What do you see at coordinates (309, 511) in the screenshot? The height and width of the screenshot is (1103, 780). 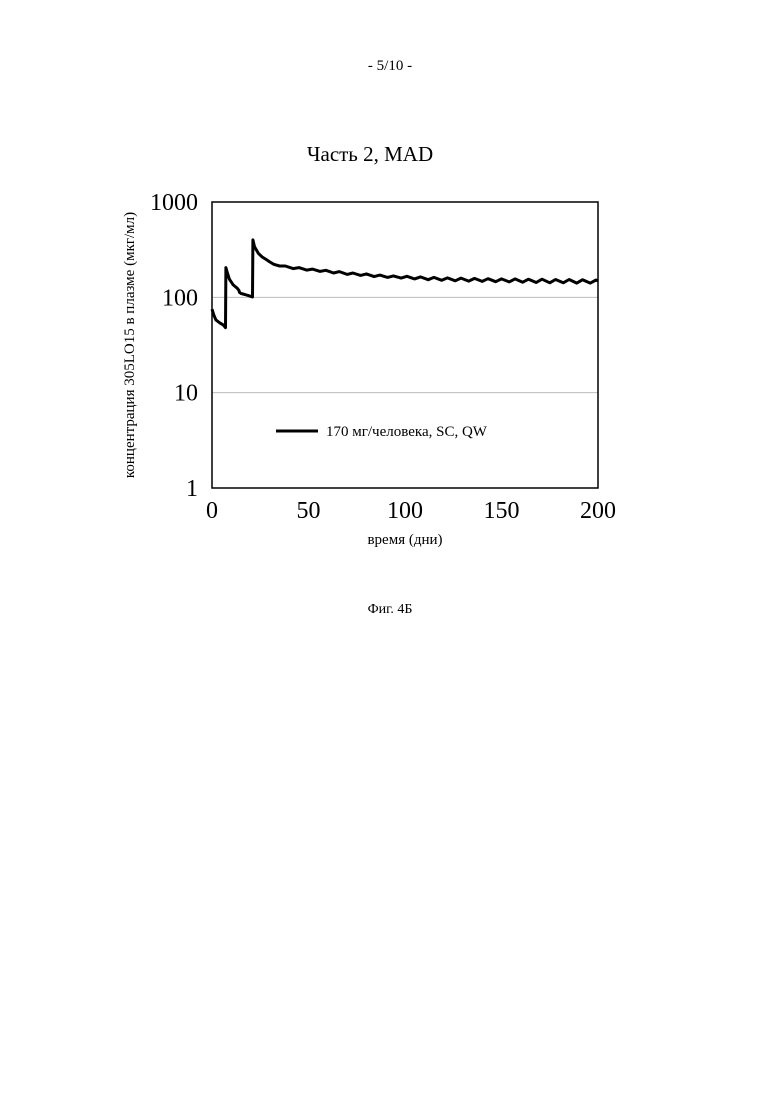 I see `x-tick-label-50: 50` at bounding box center [309, 511].